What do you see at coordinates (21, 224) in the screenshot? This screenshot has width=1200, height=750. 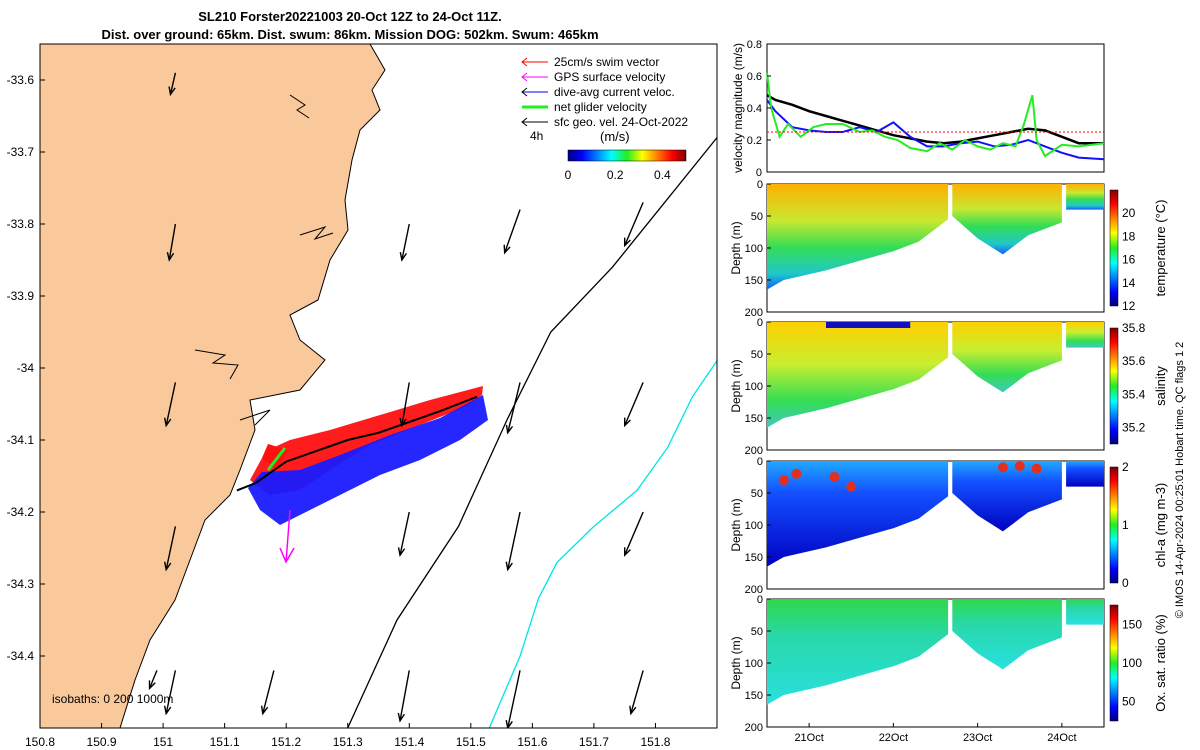 I see `y-tick-label: -33.8` at bounding box center [21, 224].